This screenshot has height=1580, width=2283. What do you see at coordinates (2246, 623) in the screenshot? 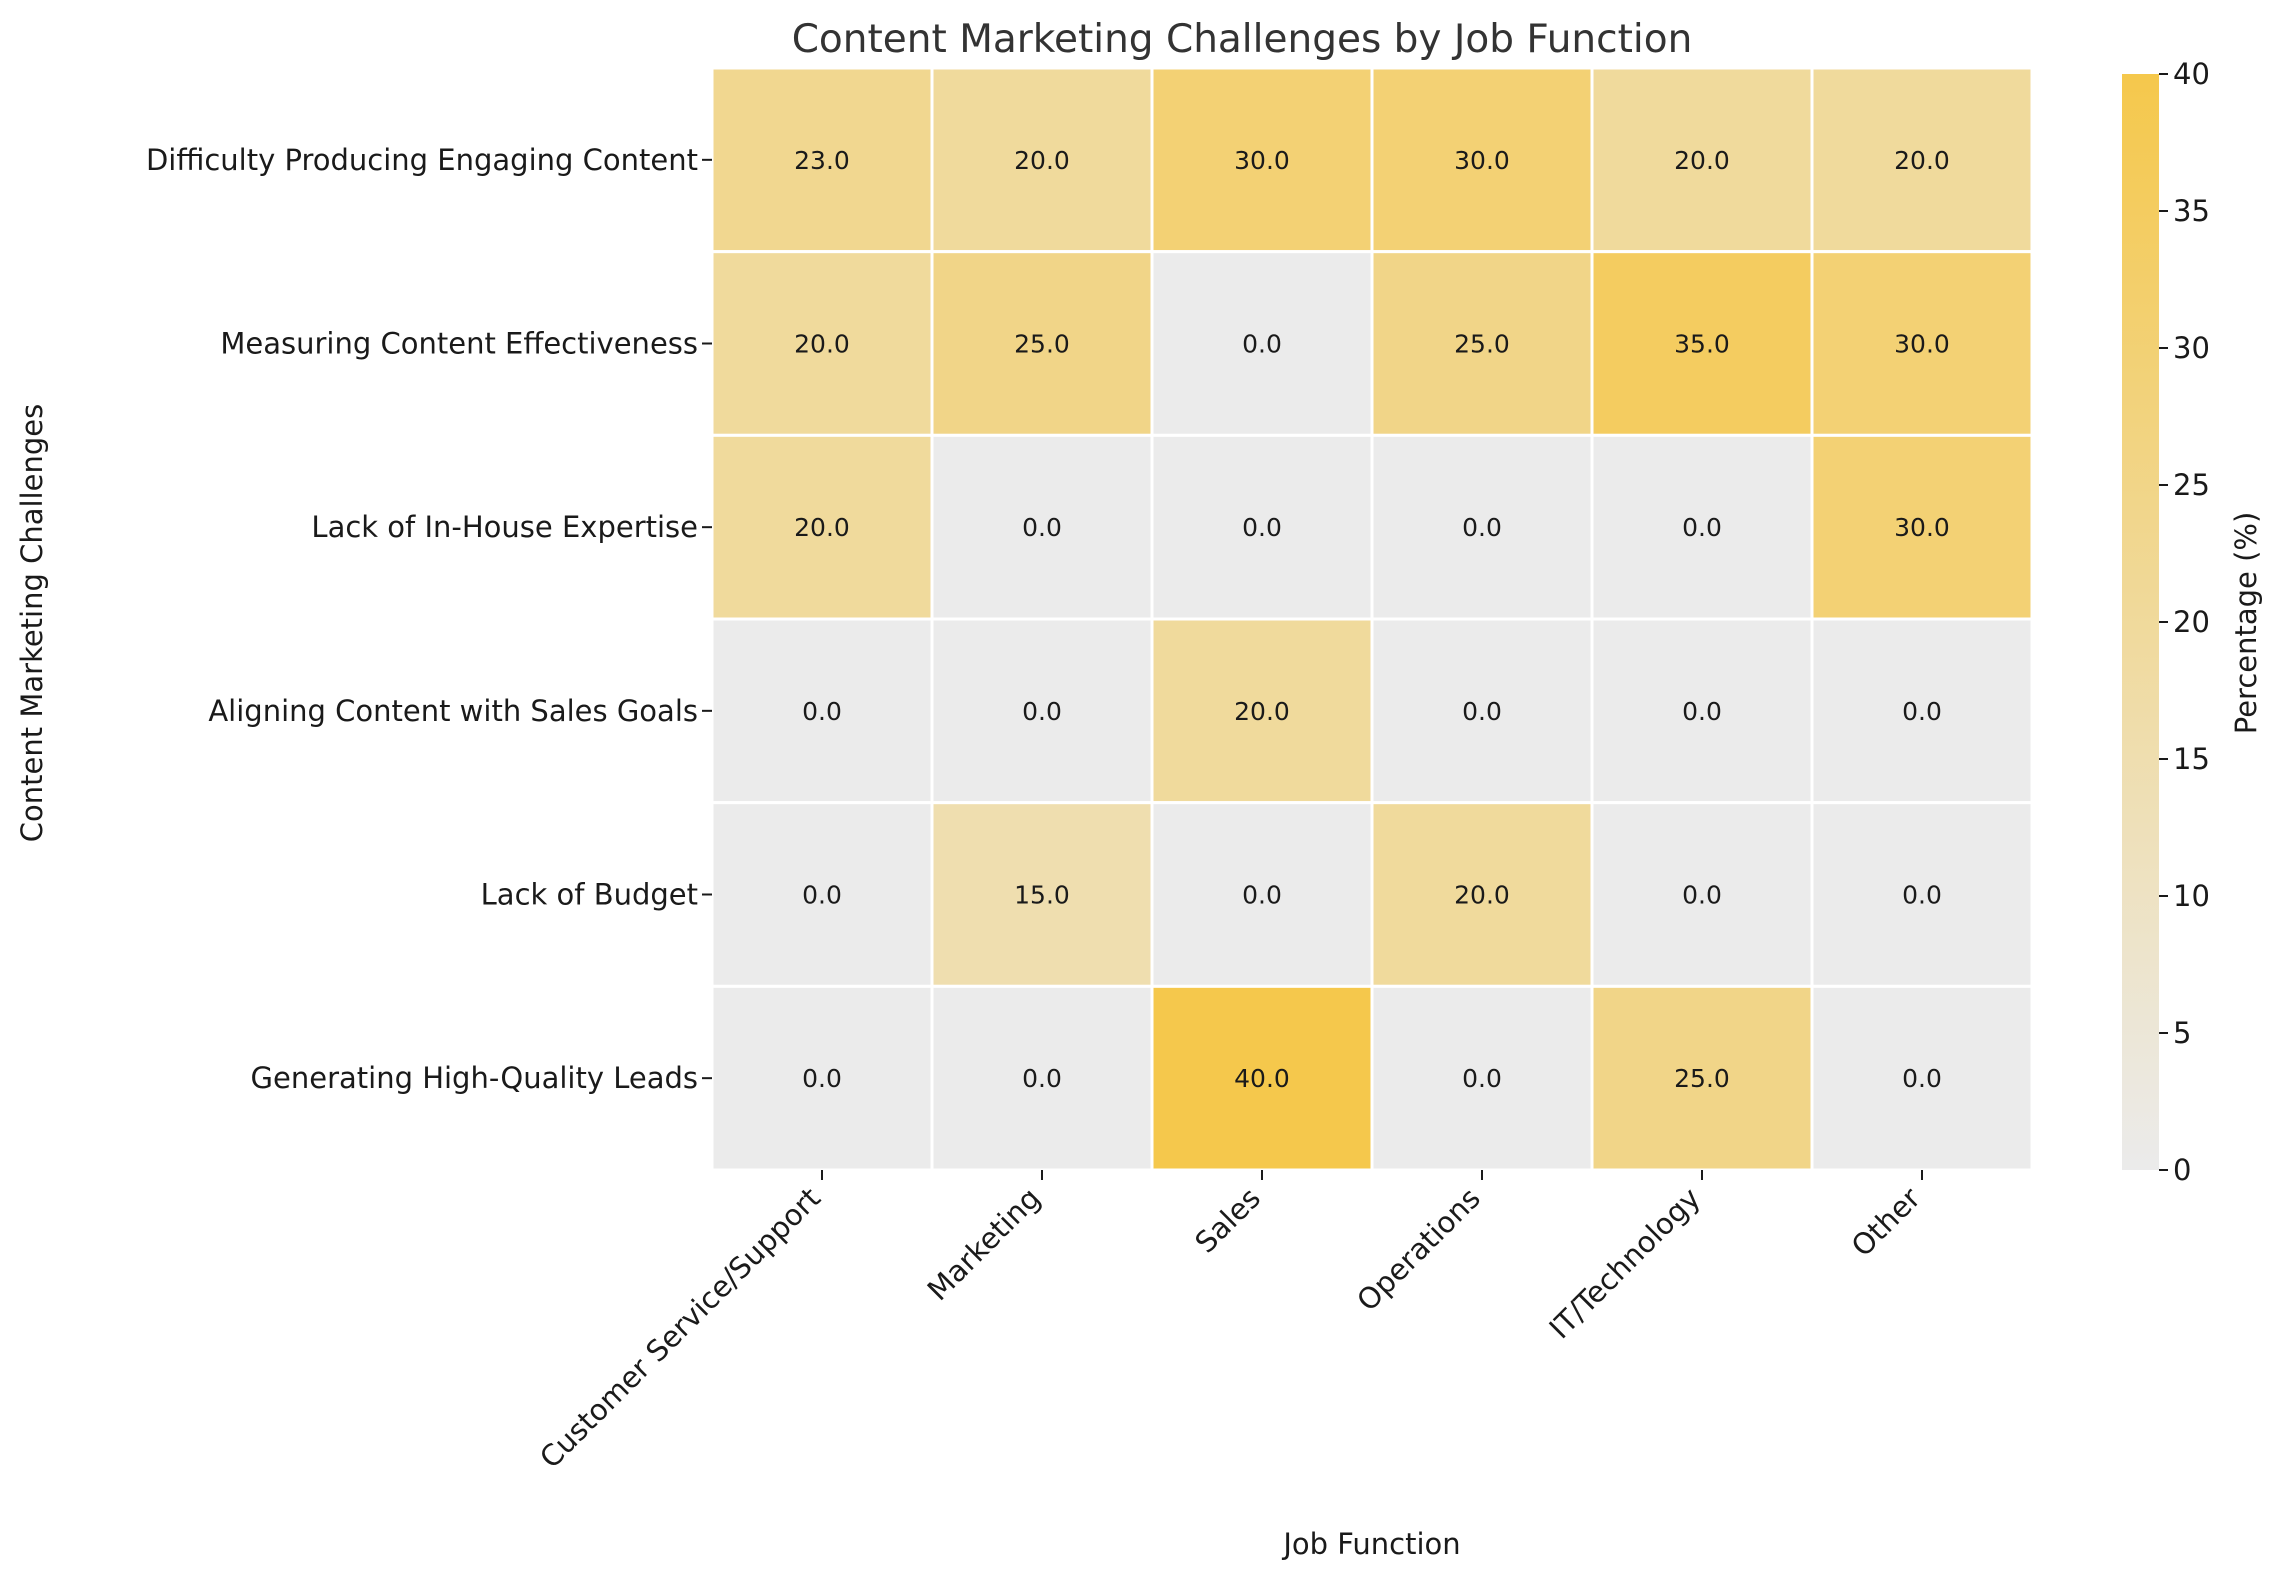
I see `colorbar-label: Percentage (%)` at bounding box center [2246, 623].